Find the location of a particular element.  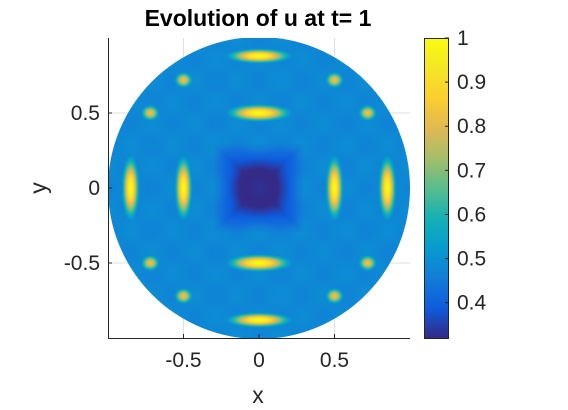

x-axis-ticks: -0.5 0 0.5 is located at coordinates (257, 353).